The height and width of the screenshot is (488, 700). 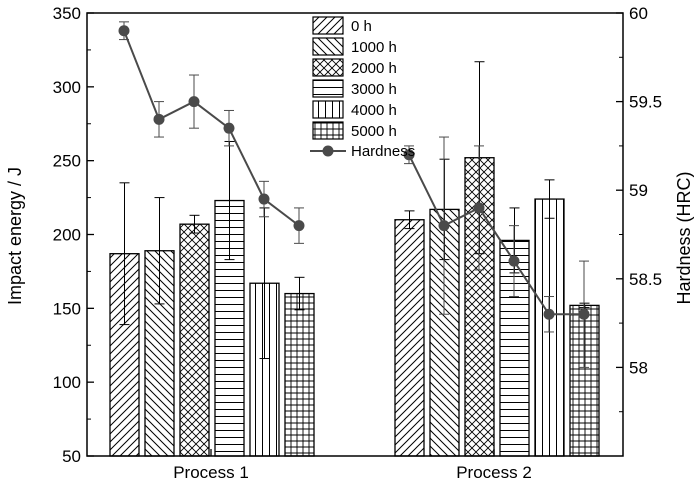 What do you see at coordinates (374, 47) in the screenshot?
I see `legend-label: 1000 h` at bounding box center [374, 47].